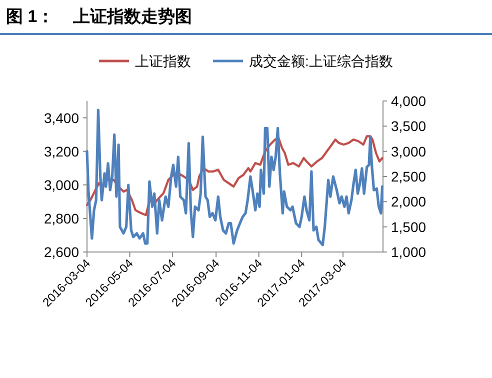 This screenshot has height=378, width=492. Describe the element at coordinates (408, 151) in the screenshot. I see `y2tick: 3,000` at that location.